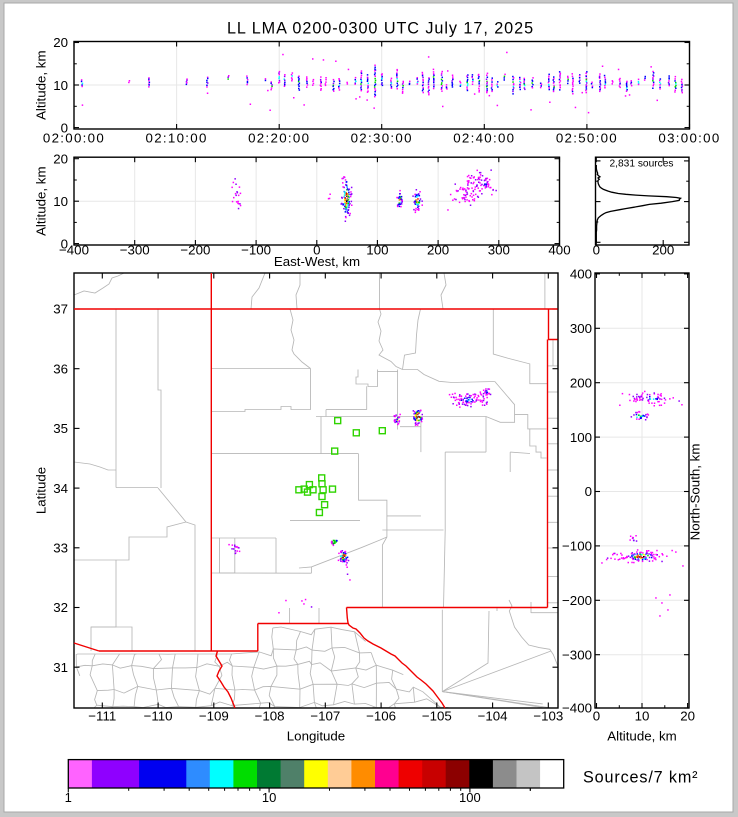 Image resolution: width=738 pixels, height=817 pixels. I want to click on svg-text: −109, so click(214, 716).